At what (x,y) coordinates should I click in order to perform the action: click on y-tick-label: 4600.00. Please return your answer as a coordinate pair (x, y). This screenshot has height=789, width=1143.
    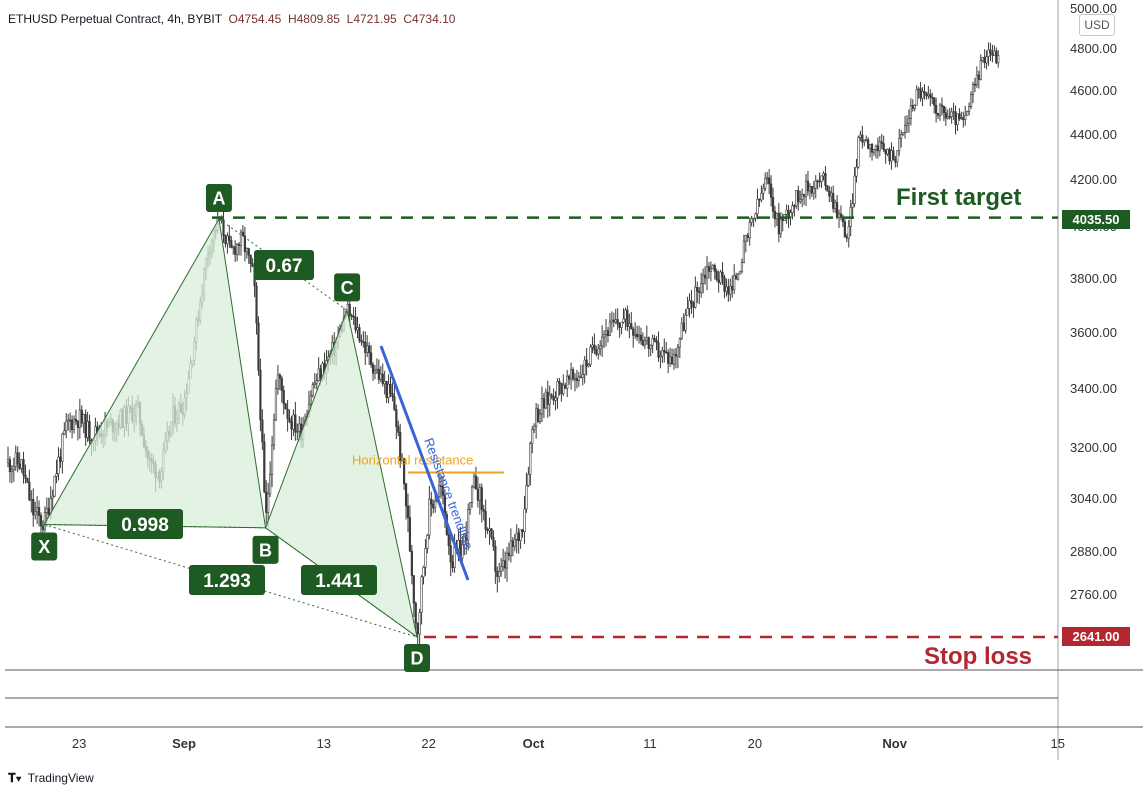
    Looking at the image, I should click on (1093, 90).